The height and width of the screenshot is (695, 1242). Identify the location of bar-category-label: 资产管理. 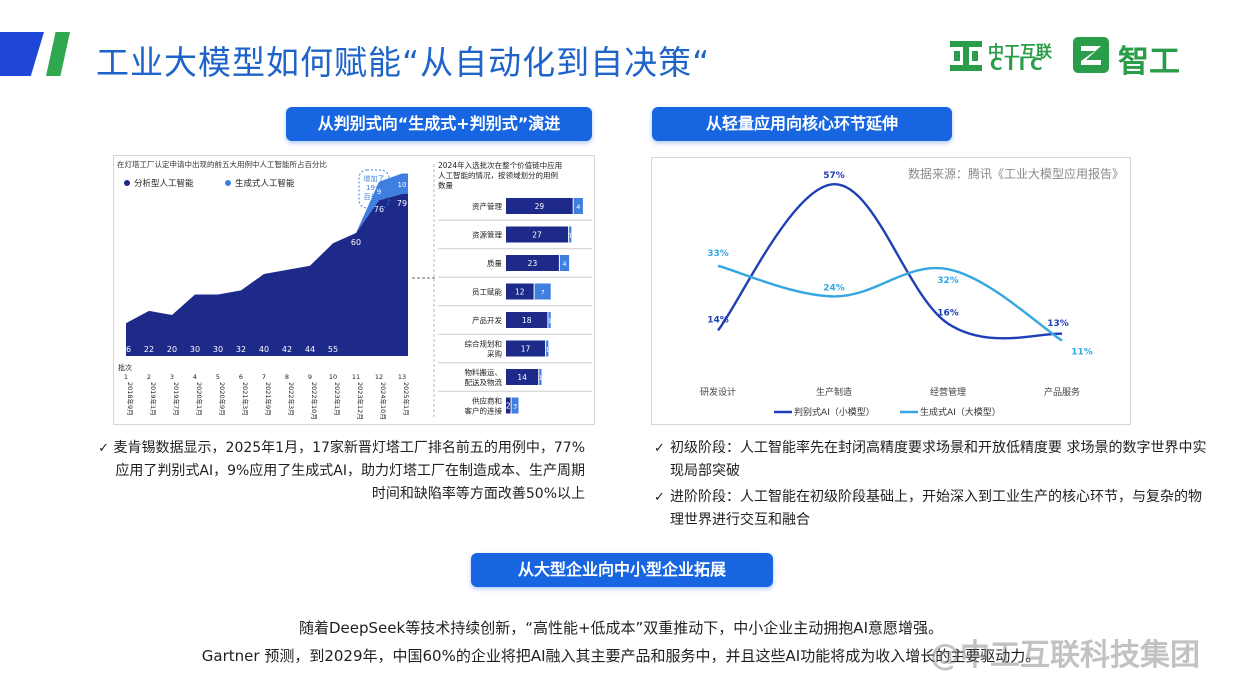
(487, 206).